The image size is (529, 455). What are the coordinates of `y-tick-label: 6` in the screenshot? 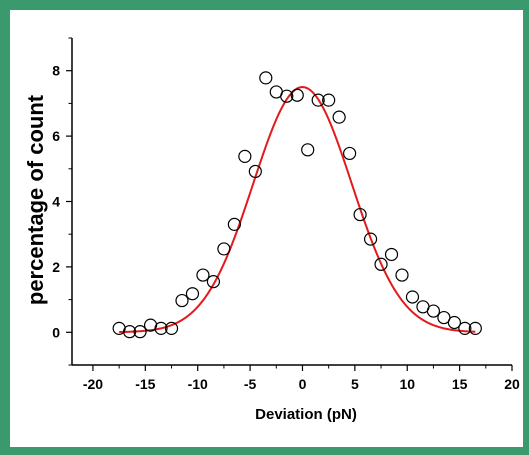 It's located at (56, 136).